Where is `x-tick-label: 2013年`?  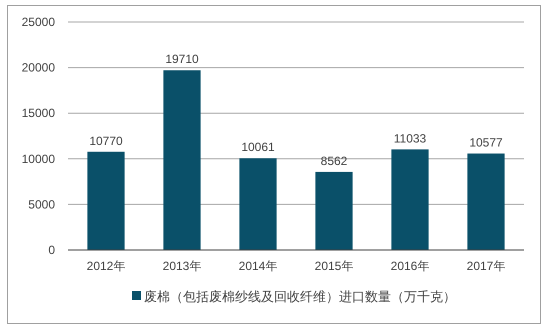
x-tick-label: 2013年 is located at coordinates (182, 266).